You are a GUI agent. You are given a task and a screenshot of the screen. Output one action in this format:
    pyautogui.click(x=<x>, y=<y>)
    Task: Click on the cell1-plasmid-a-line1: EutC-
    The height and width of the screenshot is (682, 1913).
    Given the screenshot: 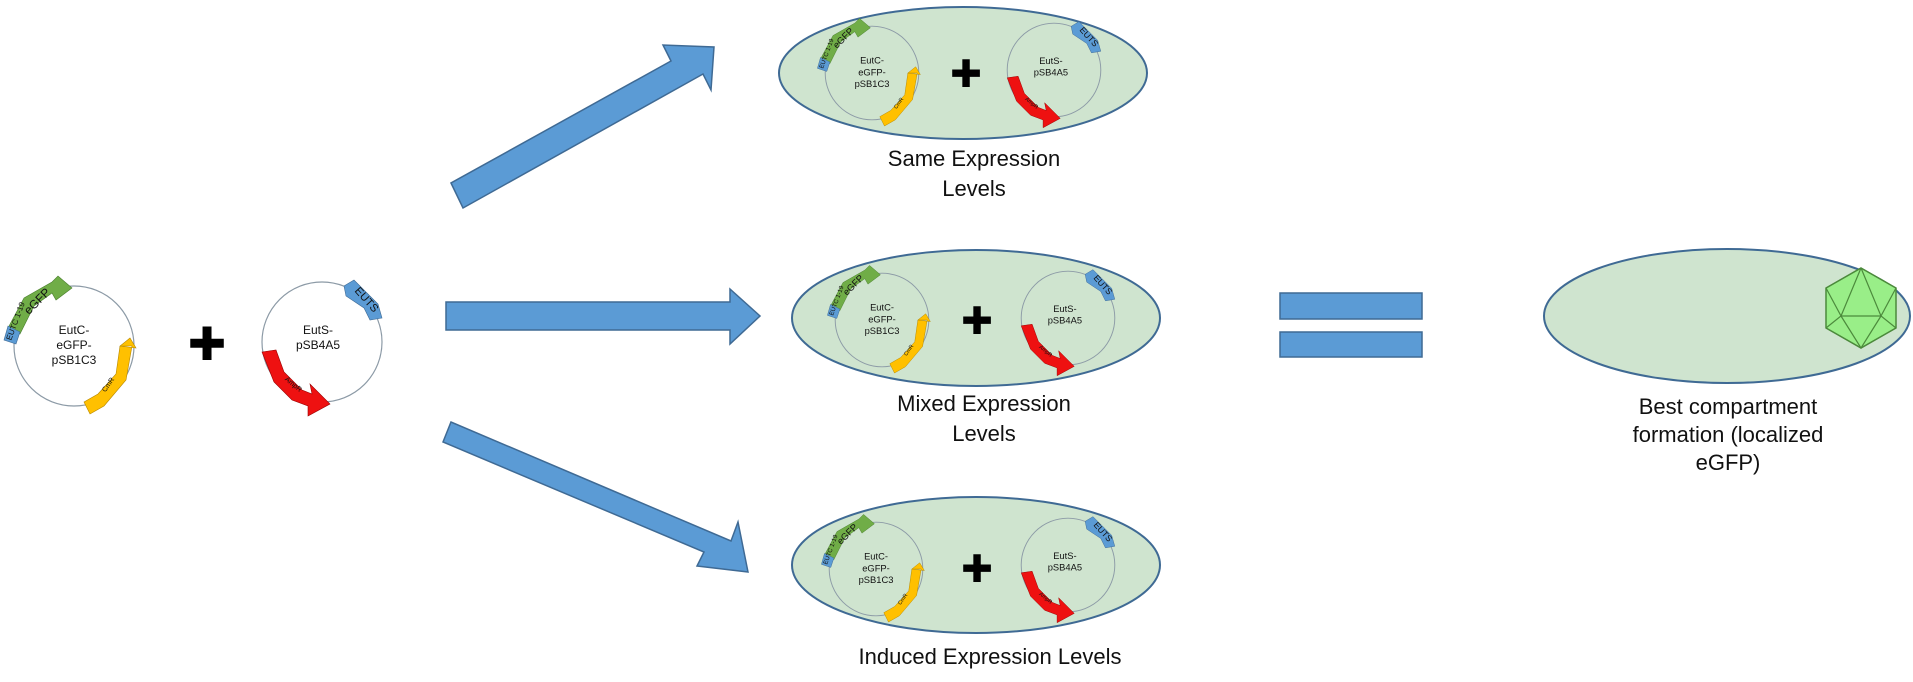 What is the action you would take?
    pyautogui.click(x=872, y=61)
    